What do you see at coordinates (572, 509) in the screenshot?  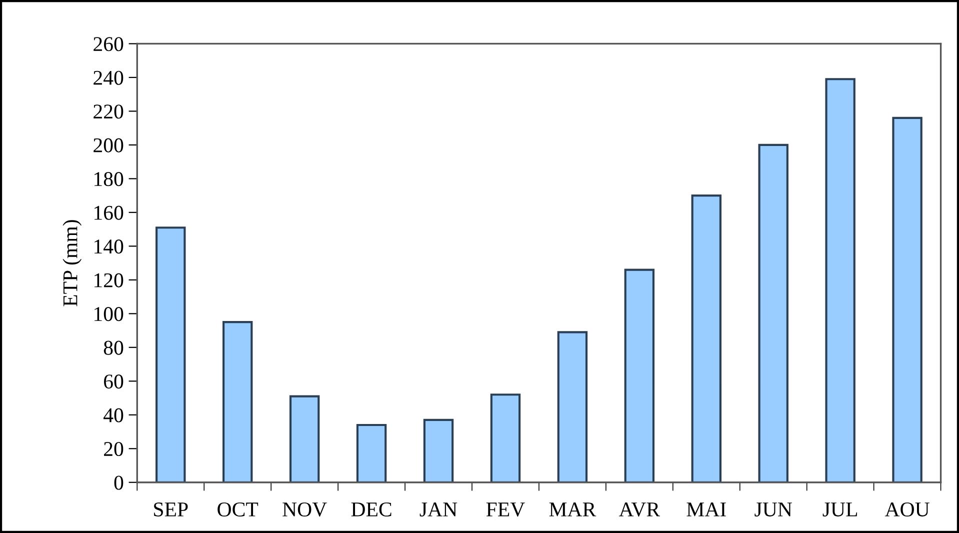 I see `x-tick-label: MAR` at bounding box center [572, 509].